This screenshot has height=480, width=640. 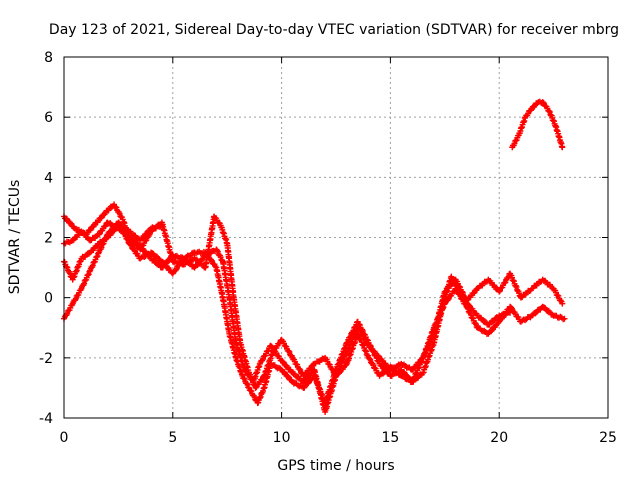 I want to click on x-tick-label-3: 15, so click(x=390, y=438).